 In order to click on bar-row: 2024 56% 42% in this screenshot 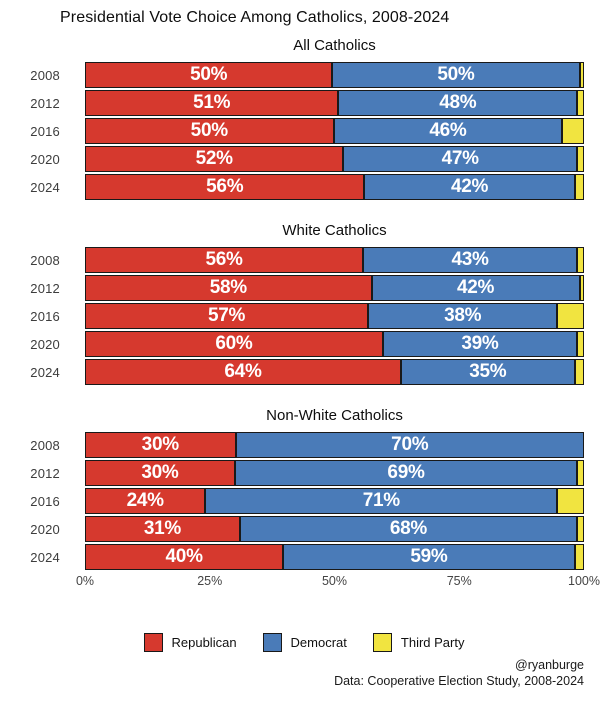, I will do `click(304, 187)`.